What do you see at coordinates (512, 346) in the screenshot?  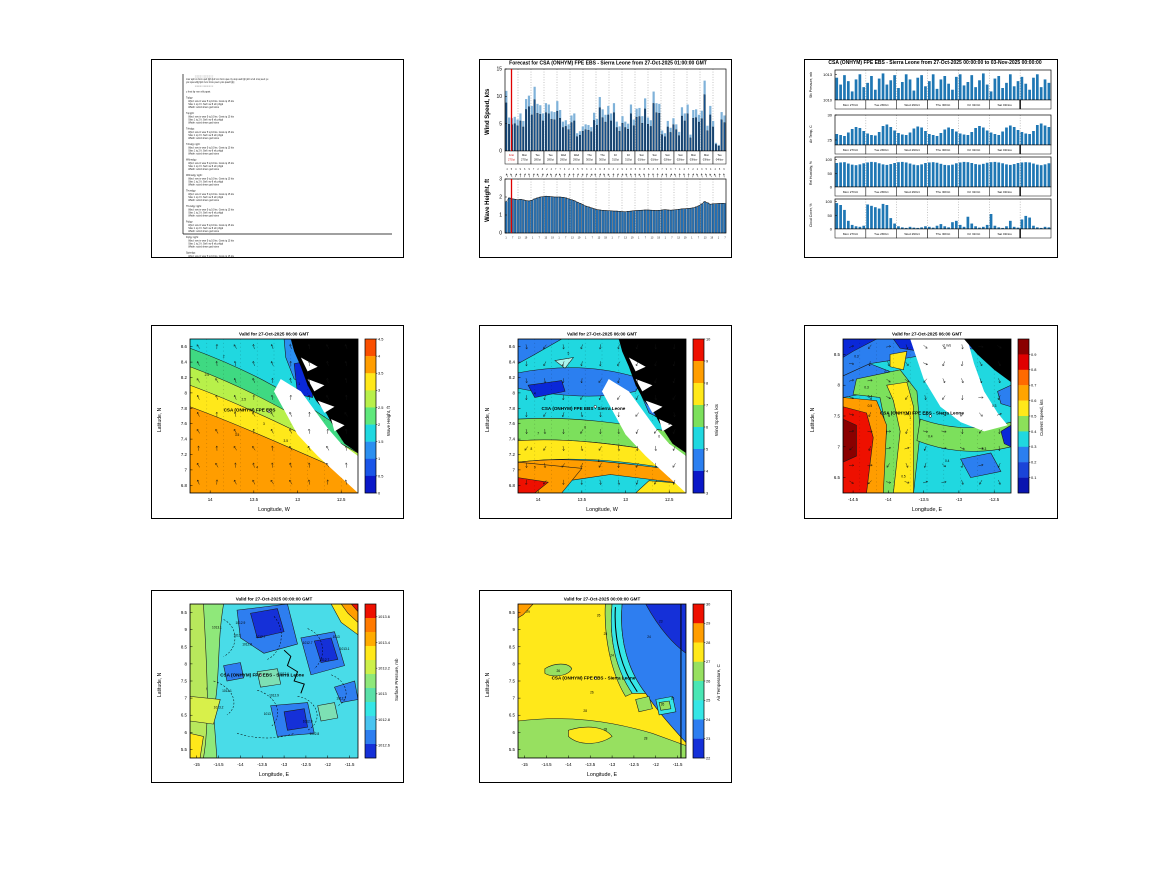 I see `map-ytick: 8.6` at bounding box center [512, 346].